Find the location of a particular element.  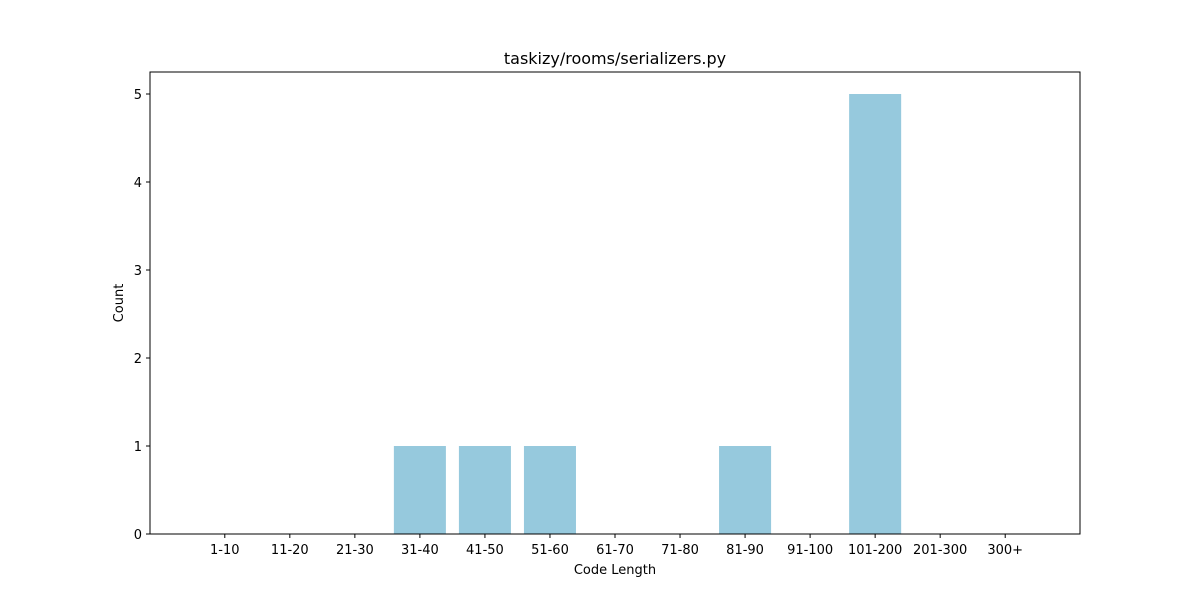

x-tick-label: 31-40 is located at coordinates (420, 550).